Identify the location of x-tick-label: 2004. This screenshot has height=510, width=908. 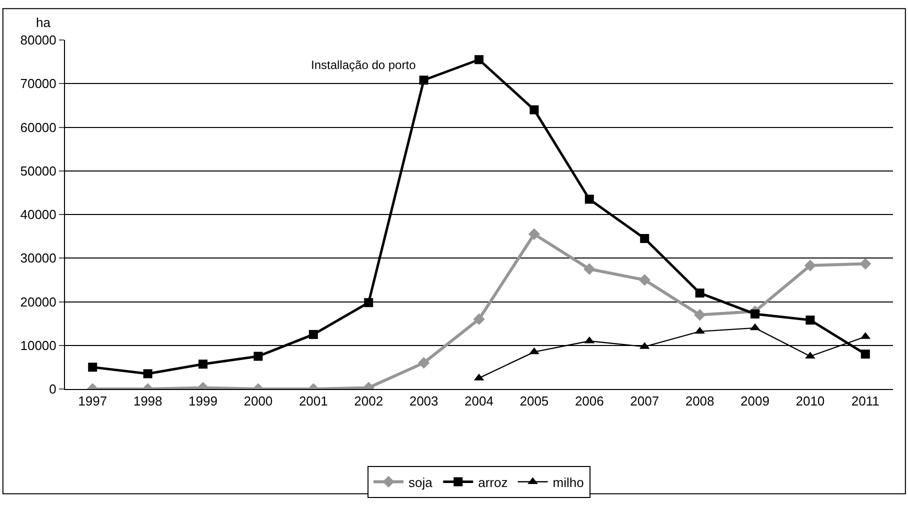
(479, 401).